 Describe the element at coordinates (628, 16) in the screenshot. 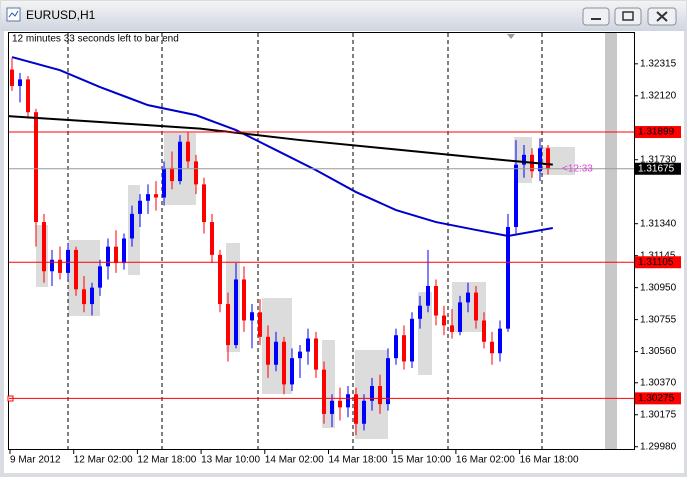

I see `maximize-button` at that location.